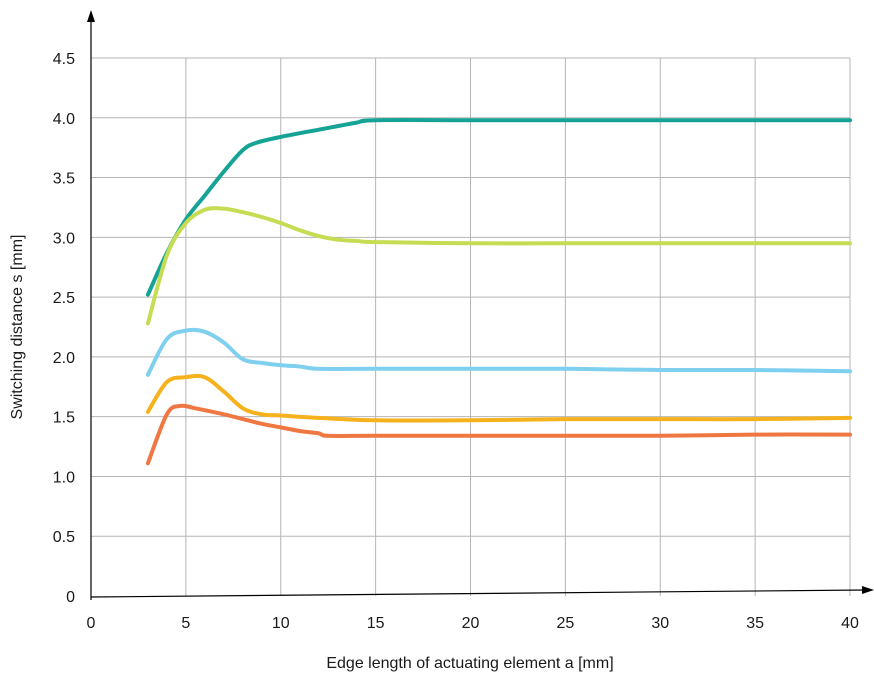 Image resolution: width=874 pixels, height=675 pixels. I want to click on y-axis-arrow-icon, so click(91, 16).